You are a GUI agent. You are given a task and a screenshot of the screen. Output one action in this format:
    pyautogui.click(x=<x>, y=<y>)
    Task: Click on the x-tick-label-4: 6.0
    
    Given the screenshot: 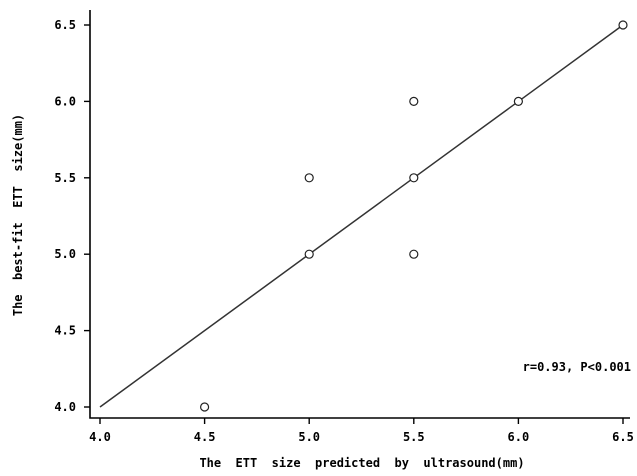 What is the action you would take?
    pyautogui.click(x=519, y=437)
    